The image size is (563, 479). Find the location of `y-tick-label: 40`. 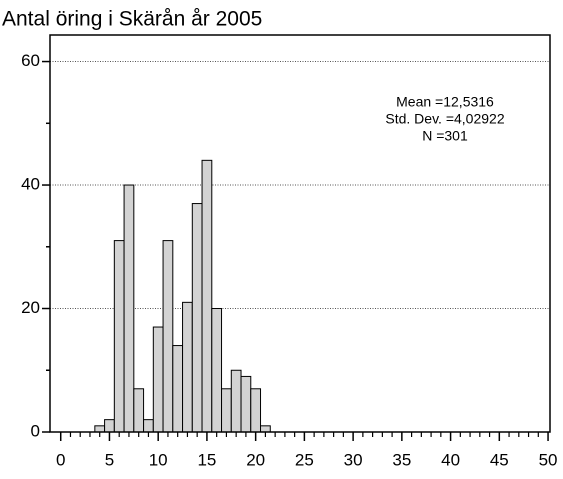

y-tick-label: 40 is located at coordinates (30, 184).